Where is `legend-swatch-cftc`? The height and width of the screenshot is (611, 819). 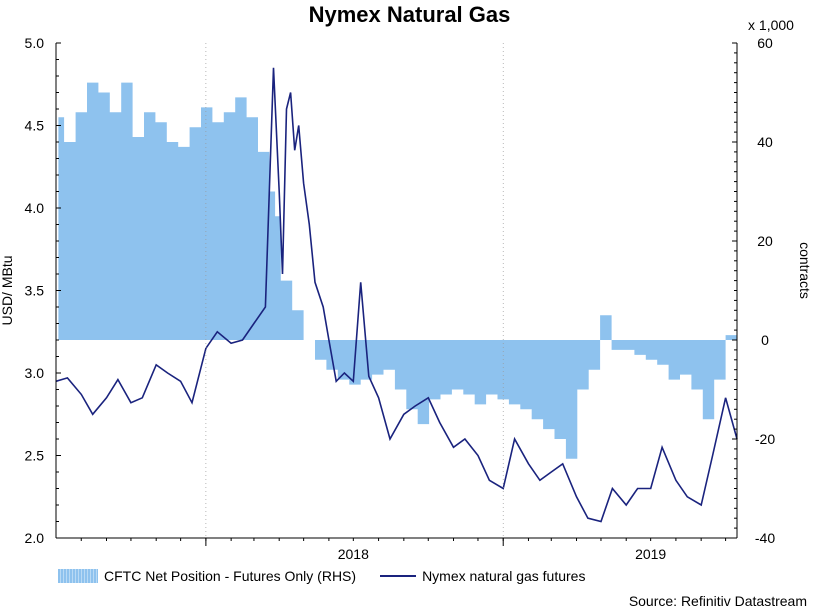 legend-swatch-cftc is located at coordinates (78, 576).